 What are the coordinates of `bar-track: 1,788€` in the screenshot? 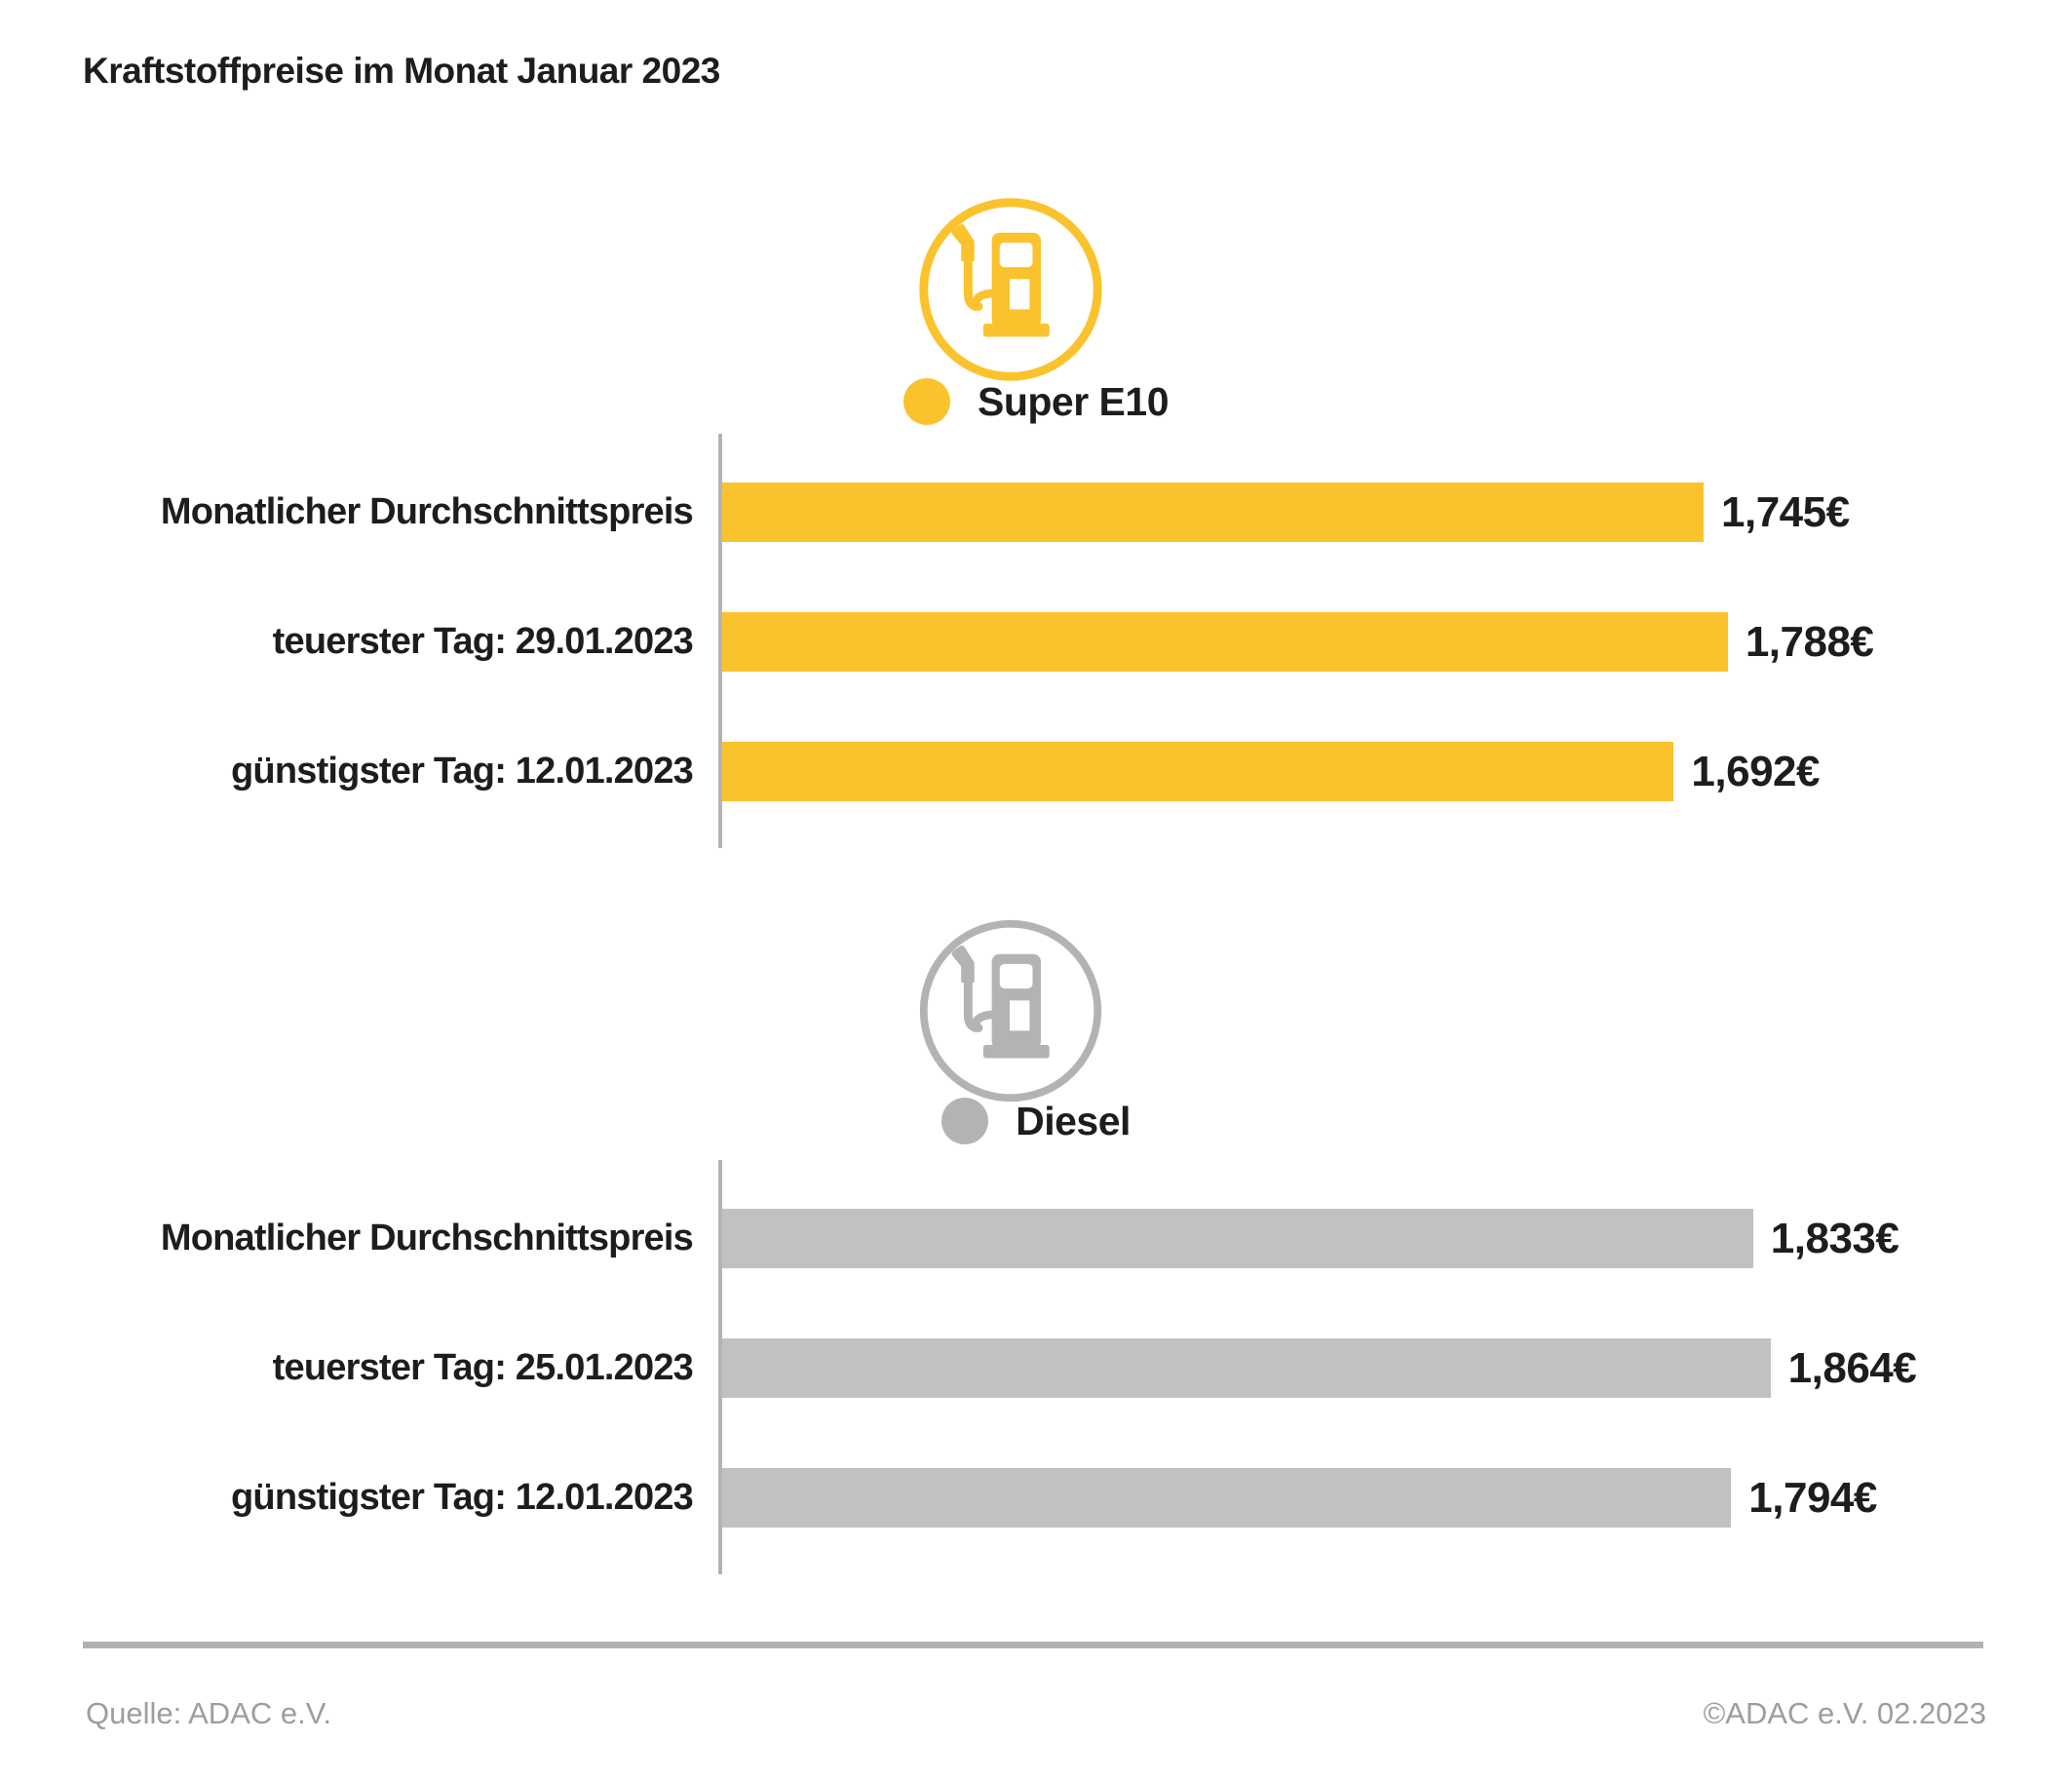 It's located at (1397, 642).